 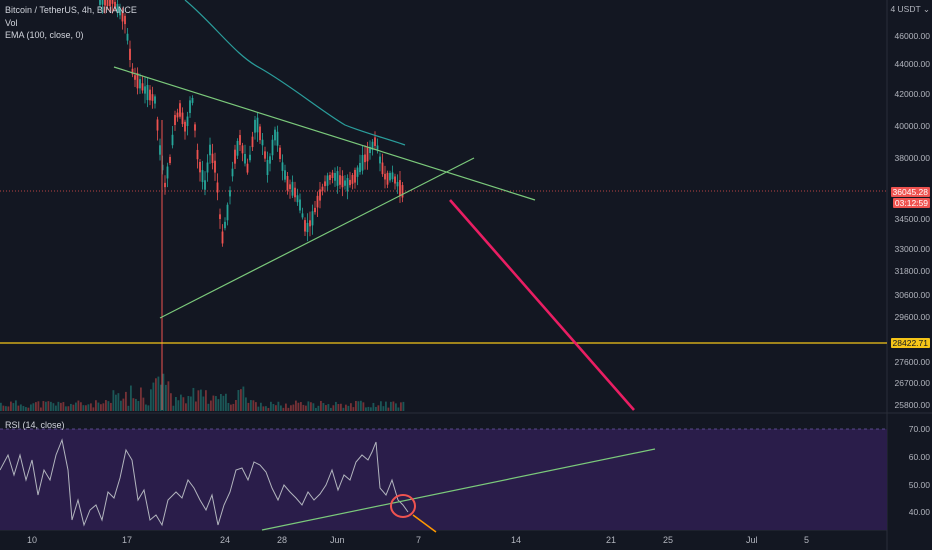 I want to click on price-tick: 42000.00, so click(x=912, y=94).